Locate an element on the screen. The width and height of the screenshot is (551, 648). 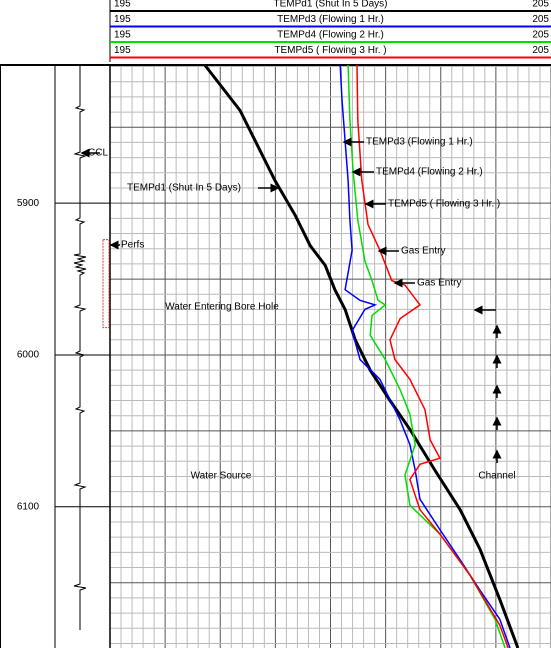
y-tick-label: 5900 is located at coordinates (28, 203).